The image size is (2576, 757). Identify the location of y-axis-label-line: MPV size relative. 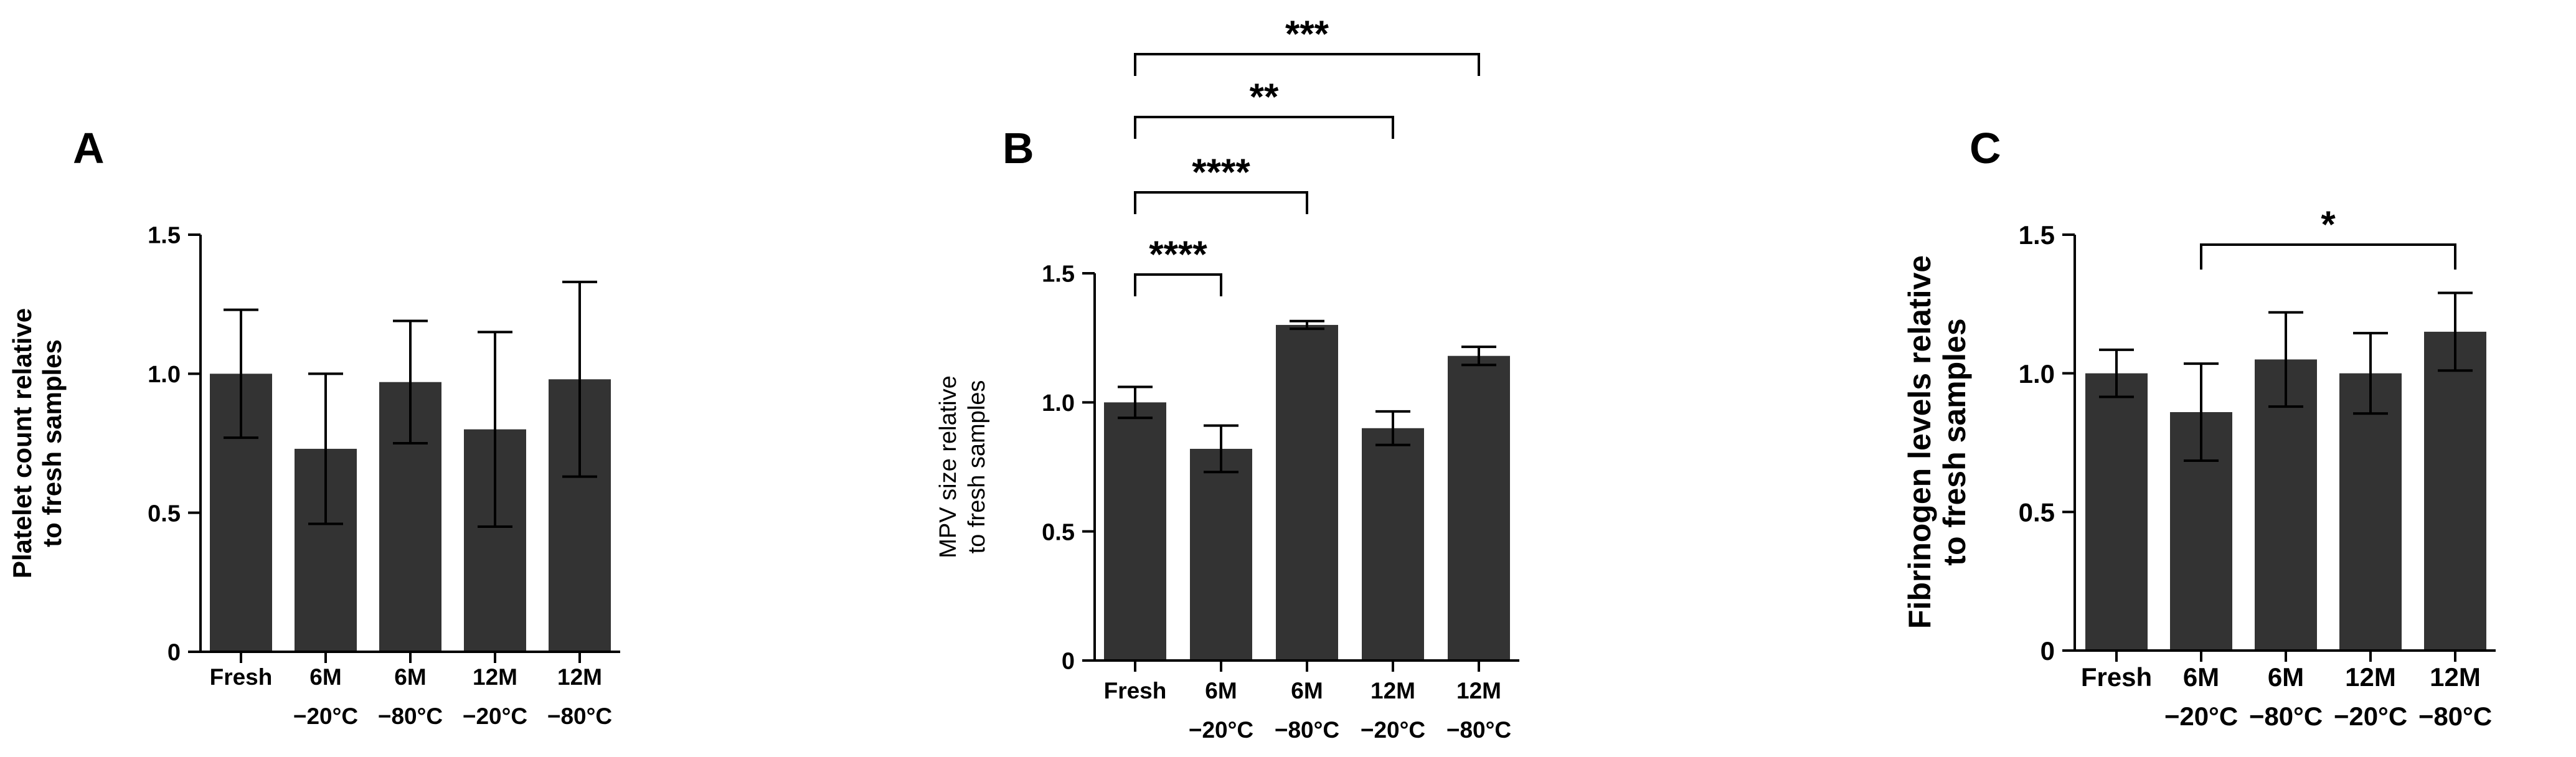
(948, 467).